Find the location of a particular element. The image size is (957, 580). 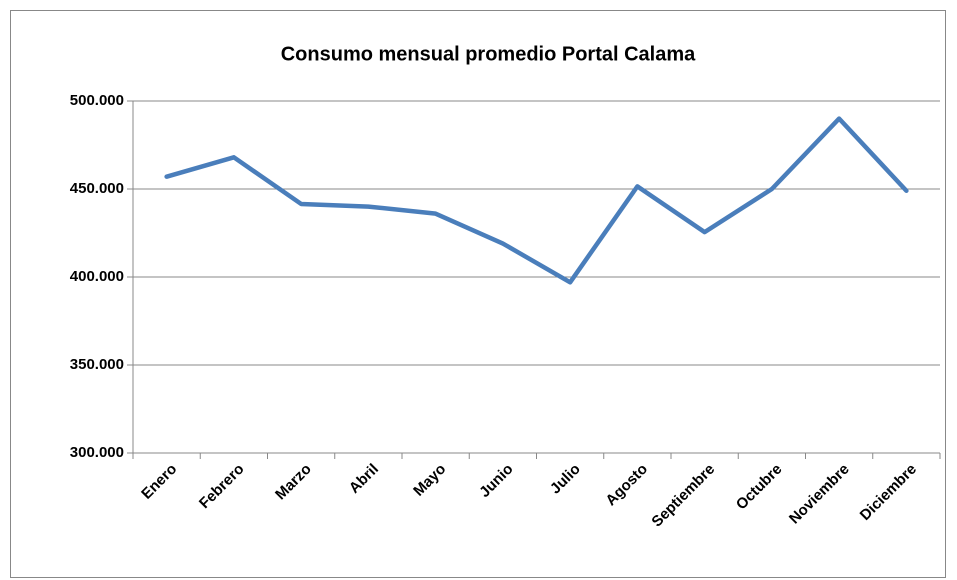

y-tick-label: 300.000 is located at coordinates (97, 452).